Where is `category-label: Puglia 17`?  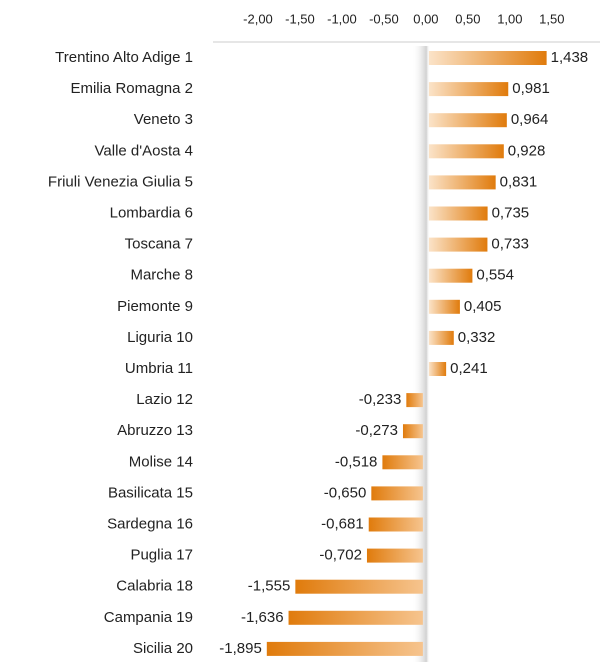
category-label: Puglia 17 is located at coordinates (161, 555).